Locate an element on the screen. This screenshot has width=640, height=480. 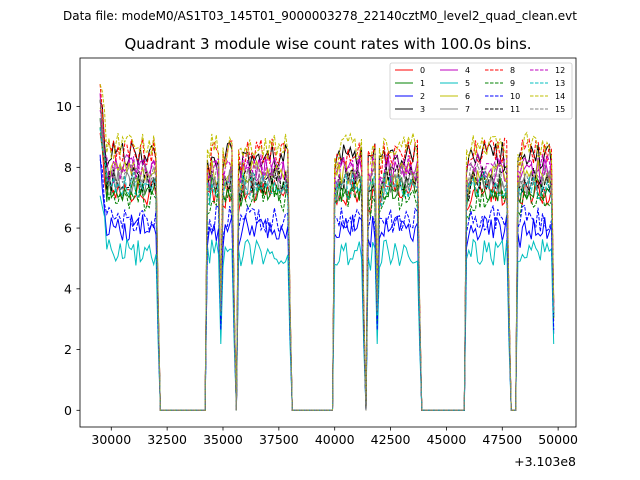
x-tick-label: 47500 is located at coordinates (502, 439).